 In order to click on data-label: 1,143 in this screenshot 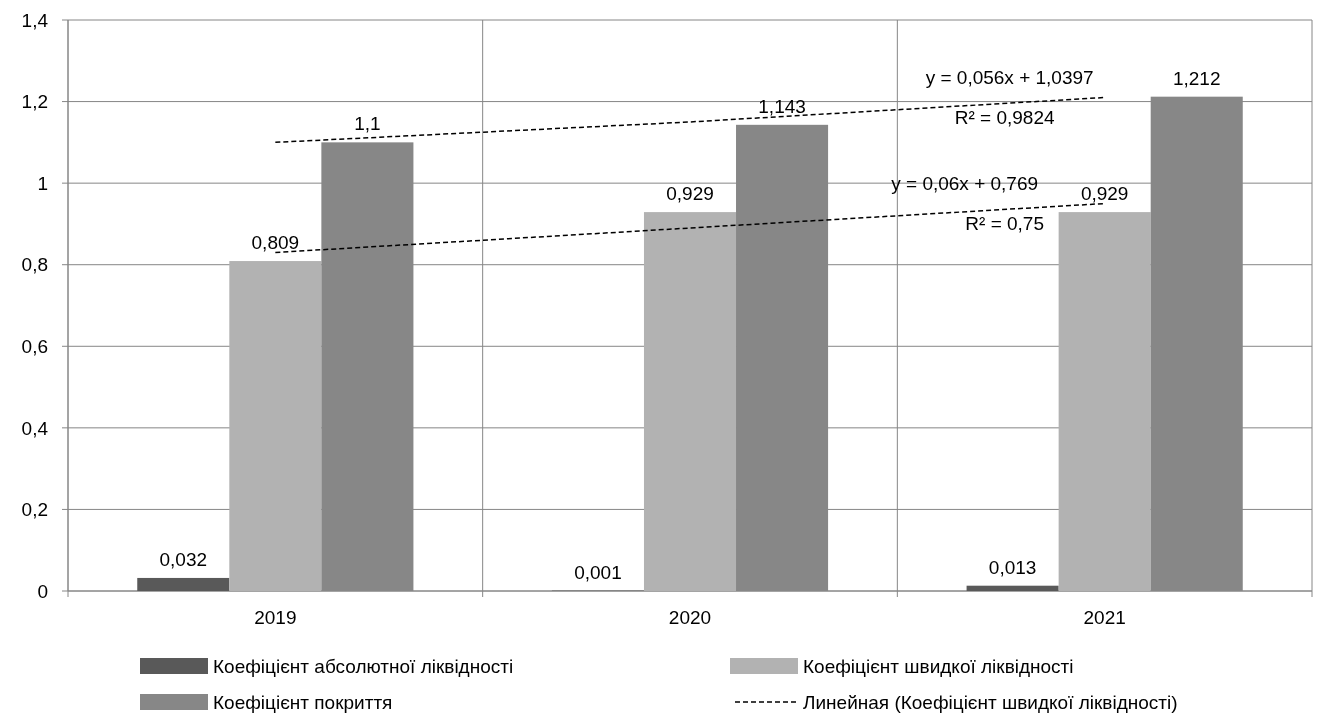, I will do `click(782, 106)`.